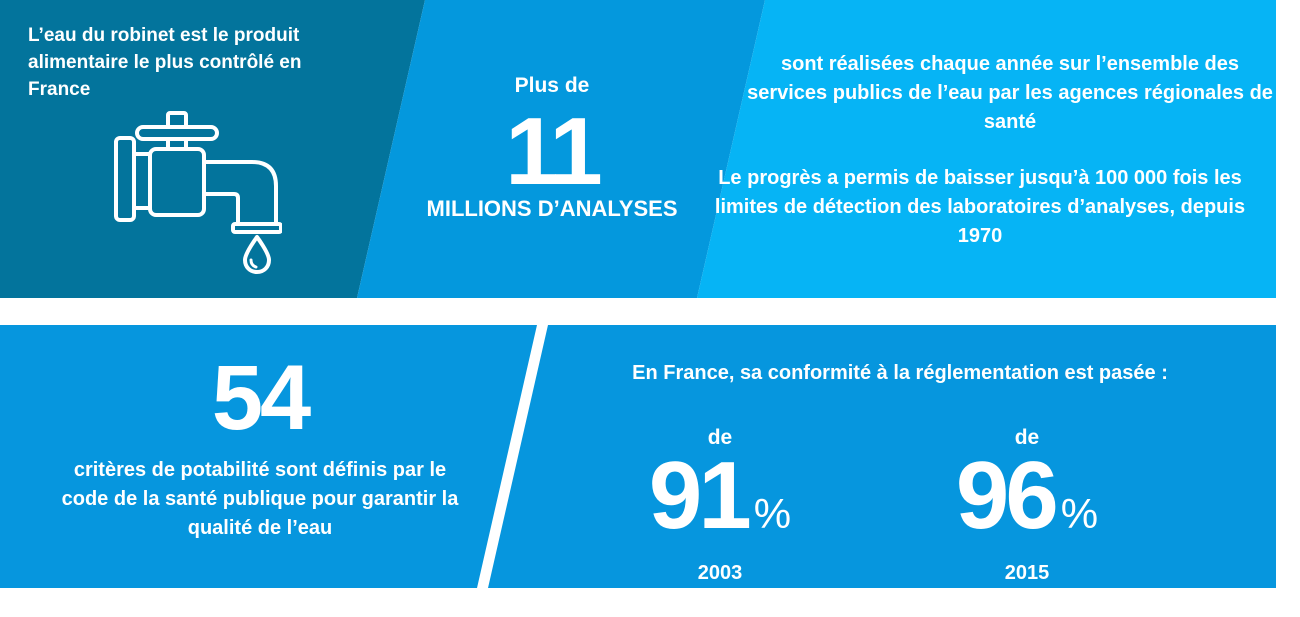 This screenshot has height=617, width=1300. I want to click on stat-value-wrap: 96%, so click(1027, 503).